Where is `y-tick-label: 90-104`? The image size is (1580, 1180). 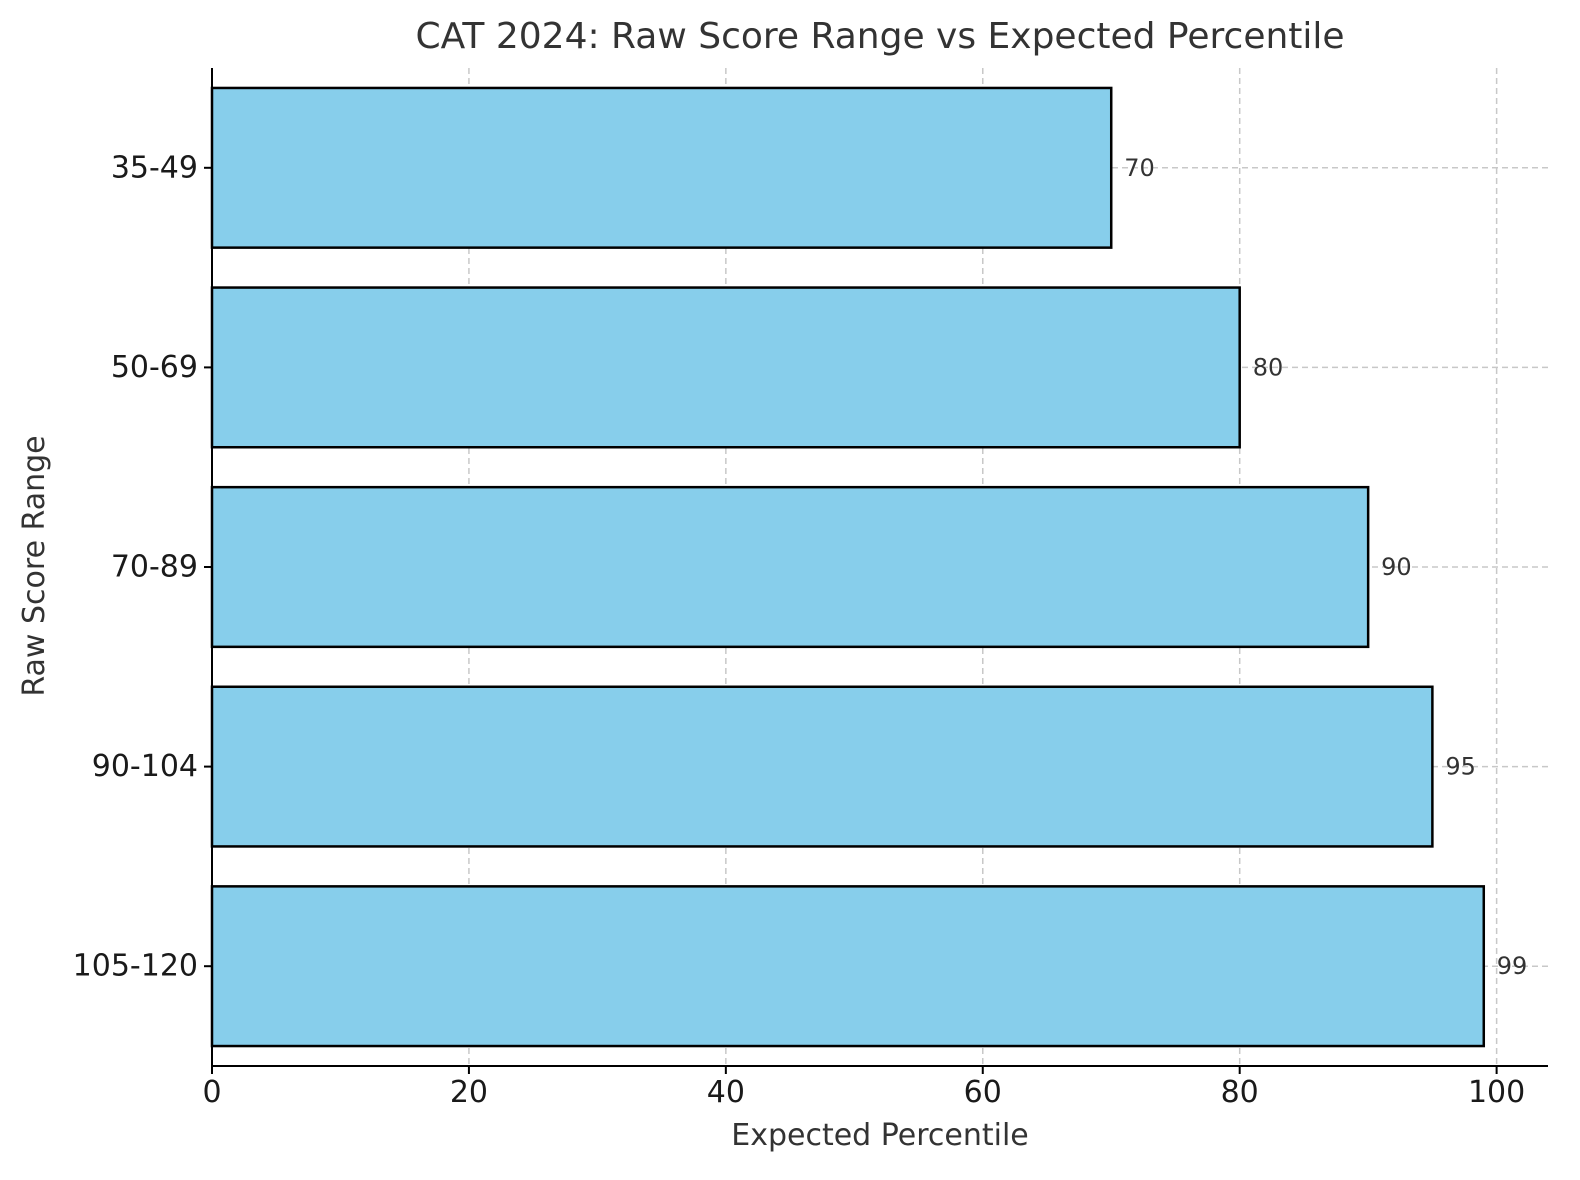
y-tick-label: 90-104 is located at coordinates (145, 766).